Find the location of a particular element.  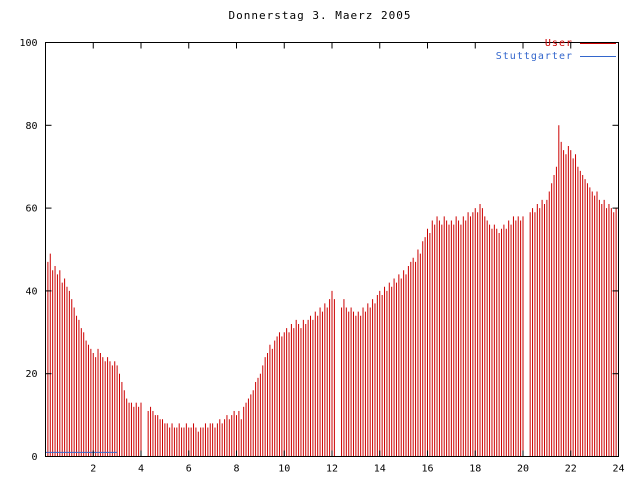

legend-stuttgarter-line-sample is located at coordinates (598, 56).